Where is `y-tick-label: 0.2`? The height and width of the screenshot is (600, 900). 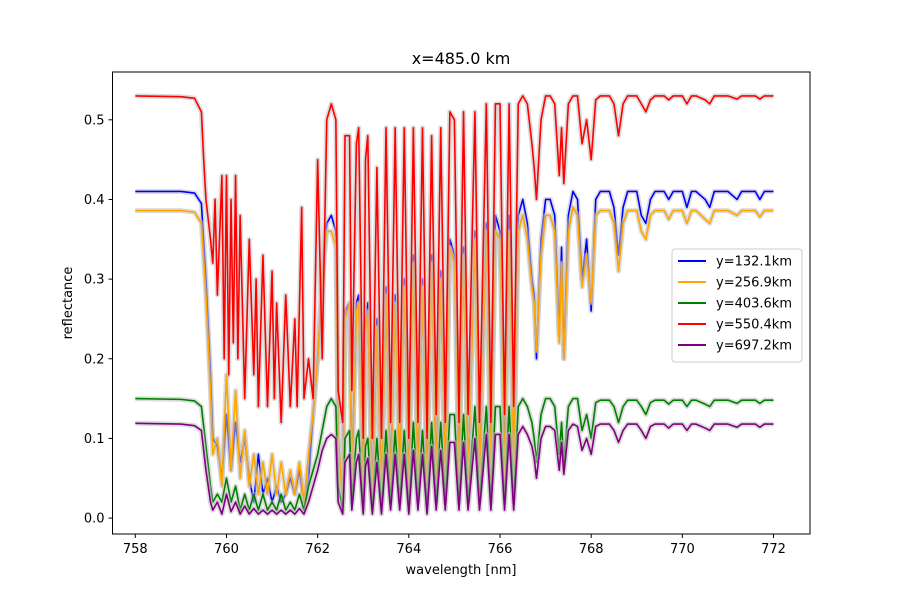 y-tick-label: 0.2 is located at coordinates (94, 359).